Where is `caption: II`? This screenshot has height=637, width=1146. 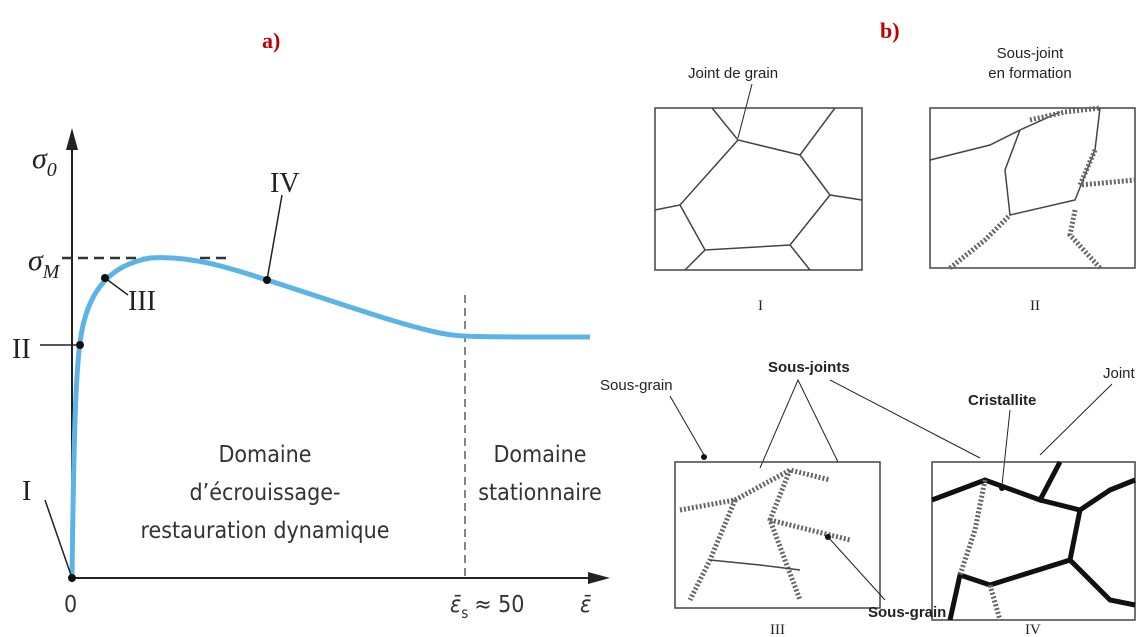
caption: II is located at coordinates (1035, 306).